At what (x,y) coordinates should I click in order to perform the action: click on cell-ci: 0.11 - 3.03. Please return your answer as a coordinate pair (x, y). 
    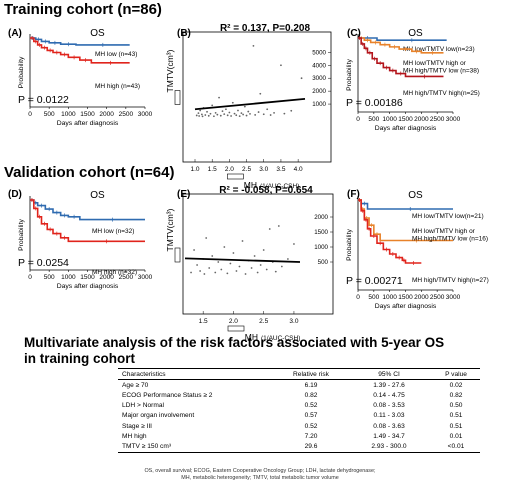
    Looking at the image, I should click on (389, 416).